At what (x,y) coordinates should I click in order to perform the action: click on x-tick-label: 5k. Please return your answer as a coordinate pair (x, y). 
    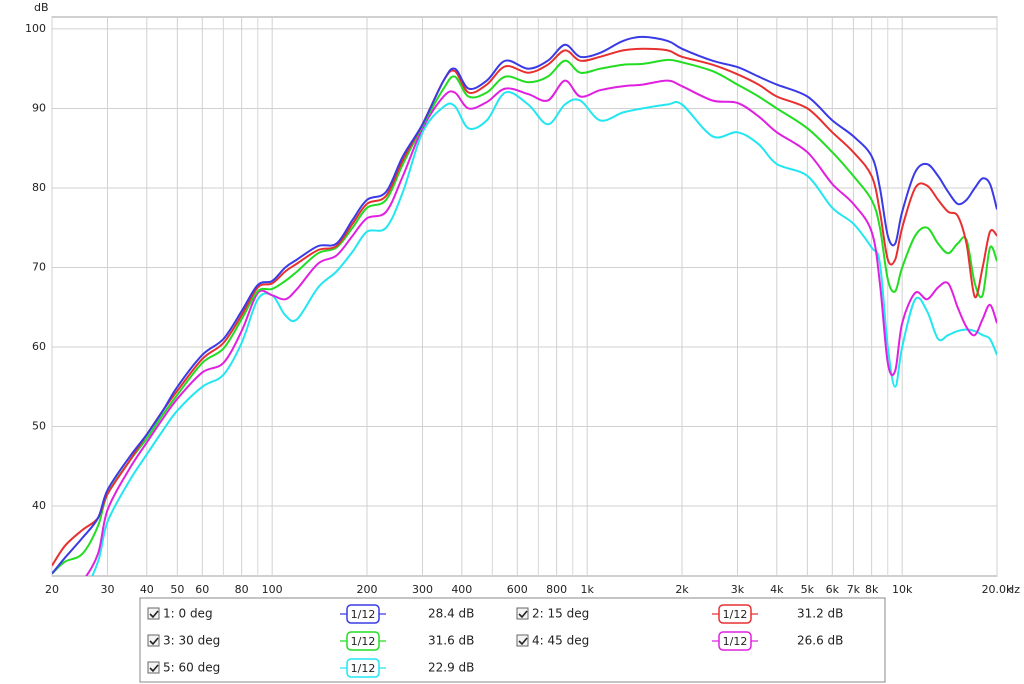
    Looking at the image, I should click on (808, 589).